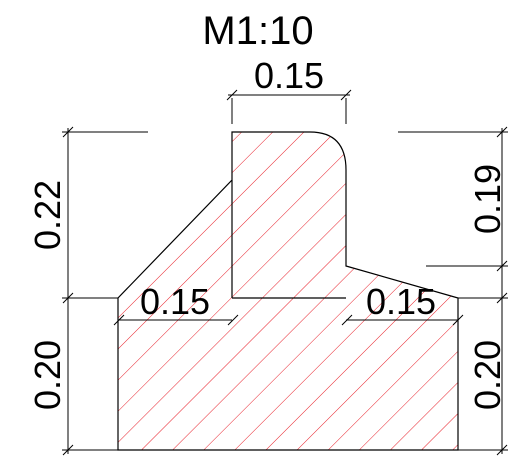  What do you see at coordinates (47, 215) in the screenshot?
I see `dim-label-left-upper: 0.22` at bounding box center [47, 215].